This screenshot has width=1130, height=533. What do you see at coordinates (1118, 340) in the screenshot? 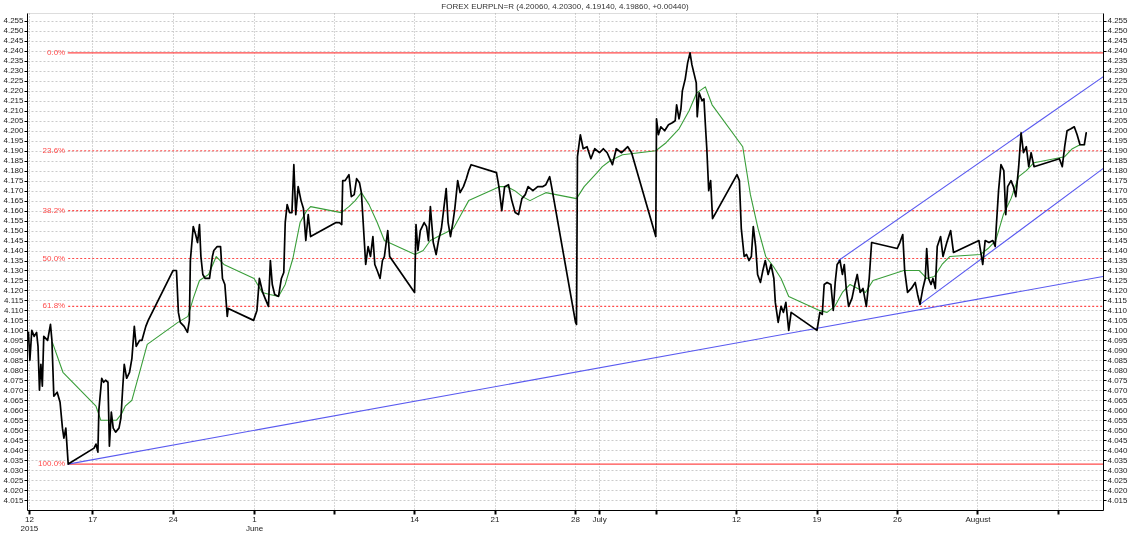
I see `y2-tick-label: 4.095` at bounding box center [1118, 340].